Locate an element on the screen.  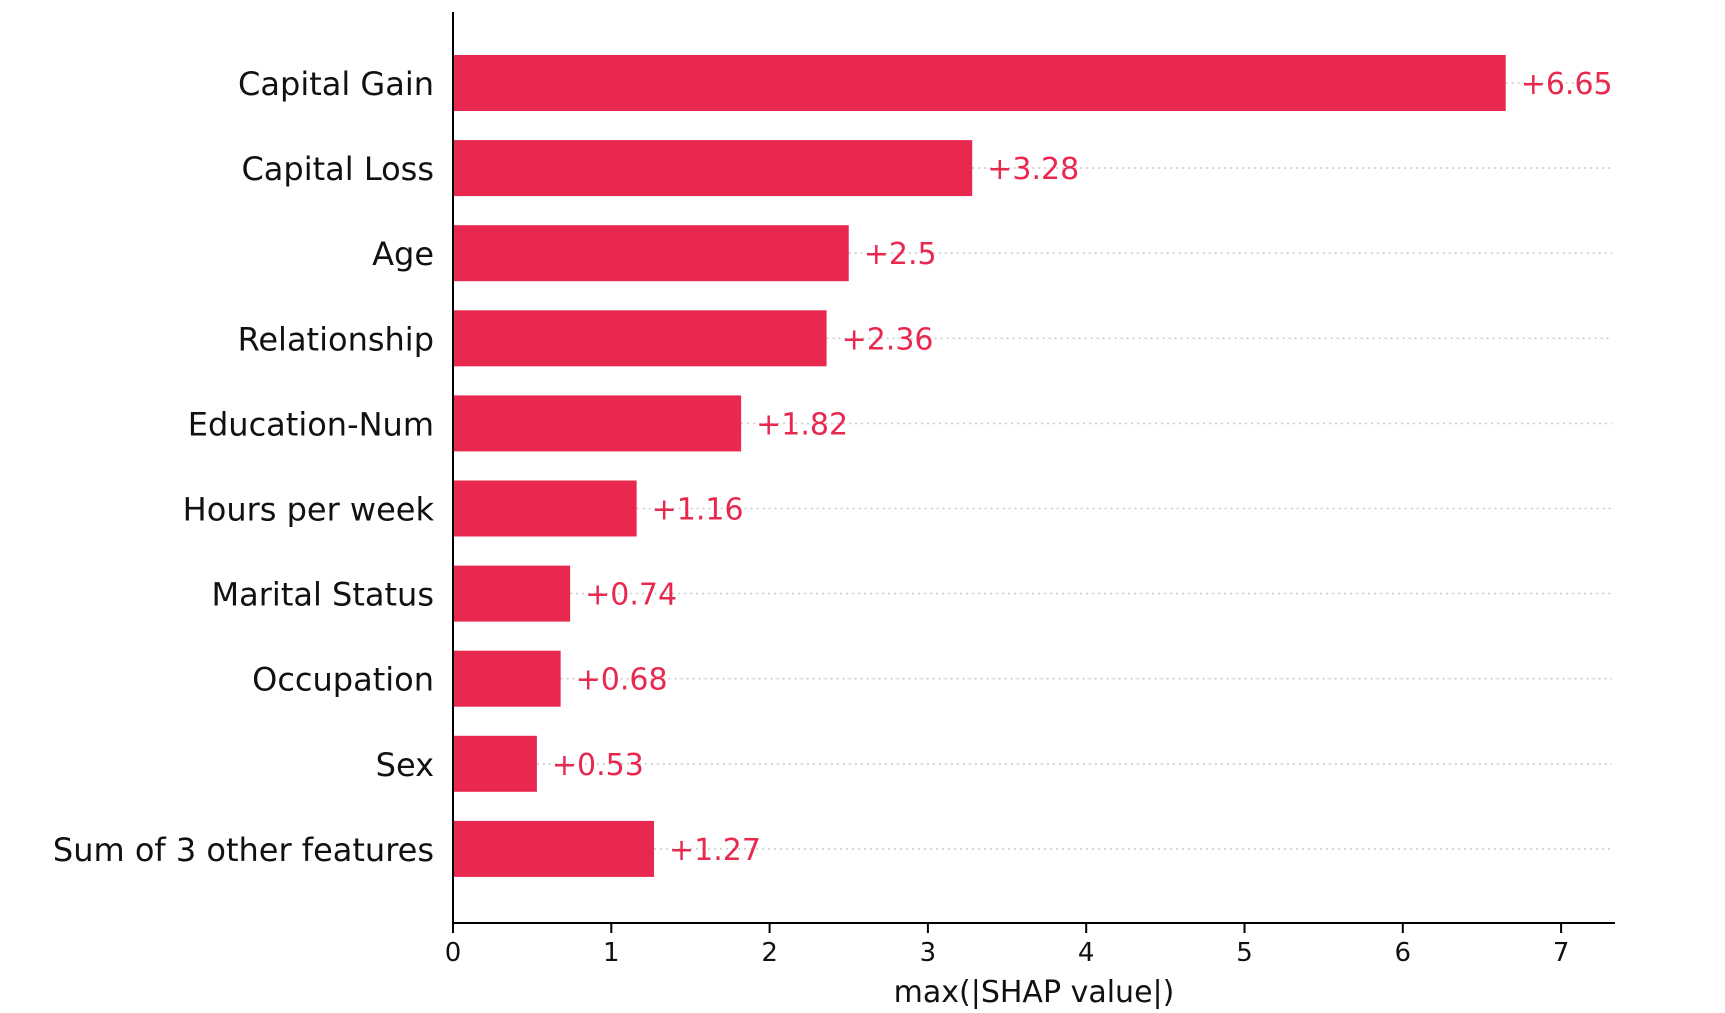
x-tick-label: 6 is located at coordinates (1403, 953).